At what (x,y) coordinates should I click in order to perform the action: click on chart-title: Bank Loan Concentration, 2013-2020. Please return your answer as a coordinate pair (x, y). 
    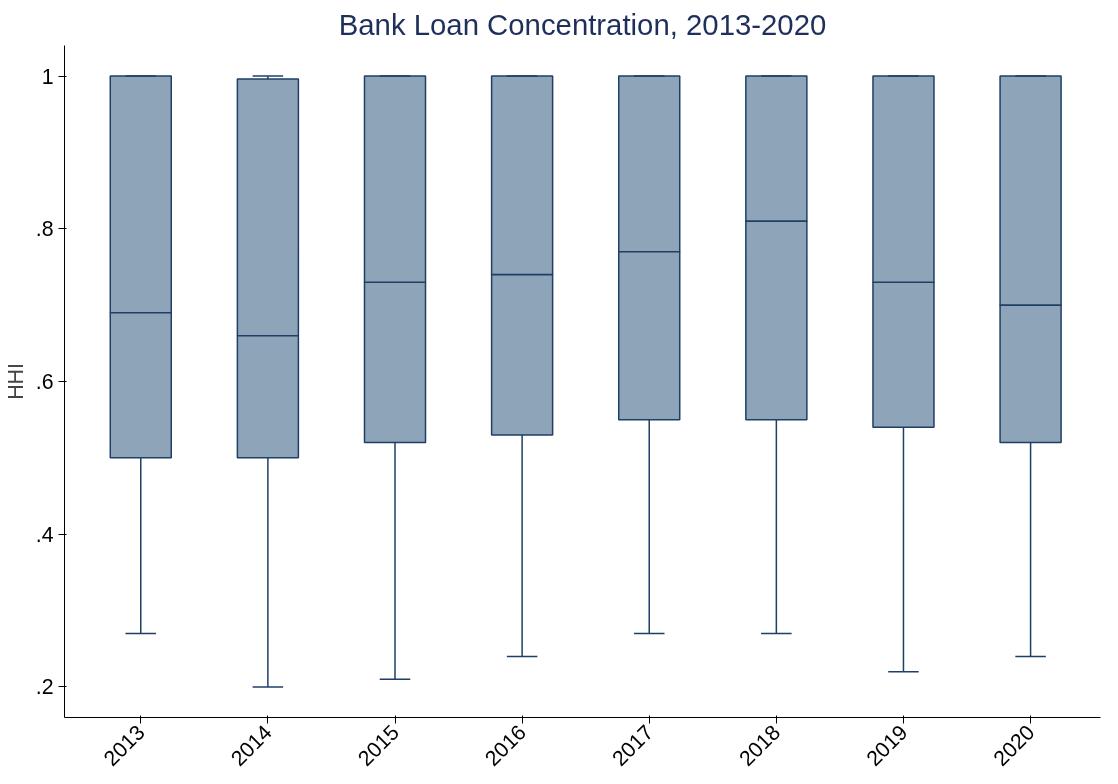
    Looking at the image, I should click on (582, 24).